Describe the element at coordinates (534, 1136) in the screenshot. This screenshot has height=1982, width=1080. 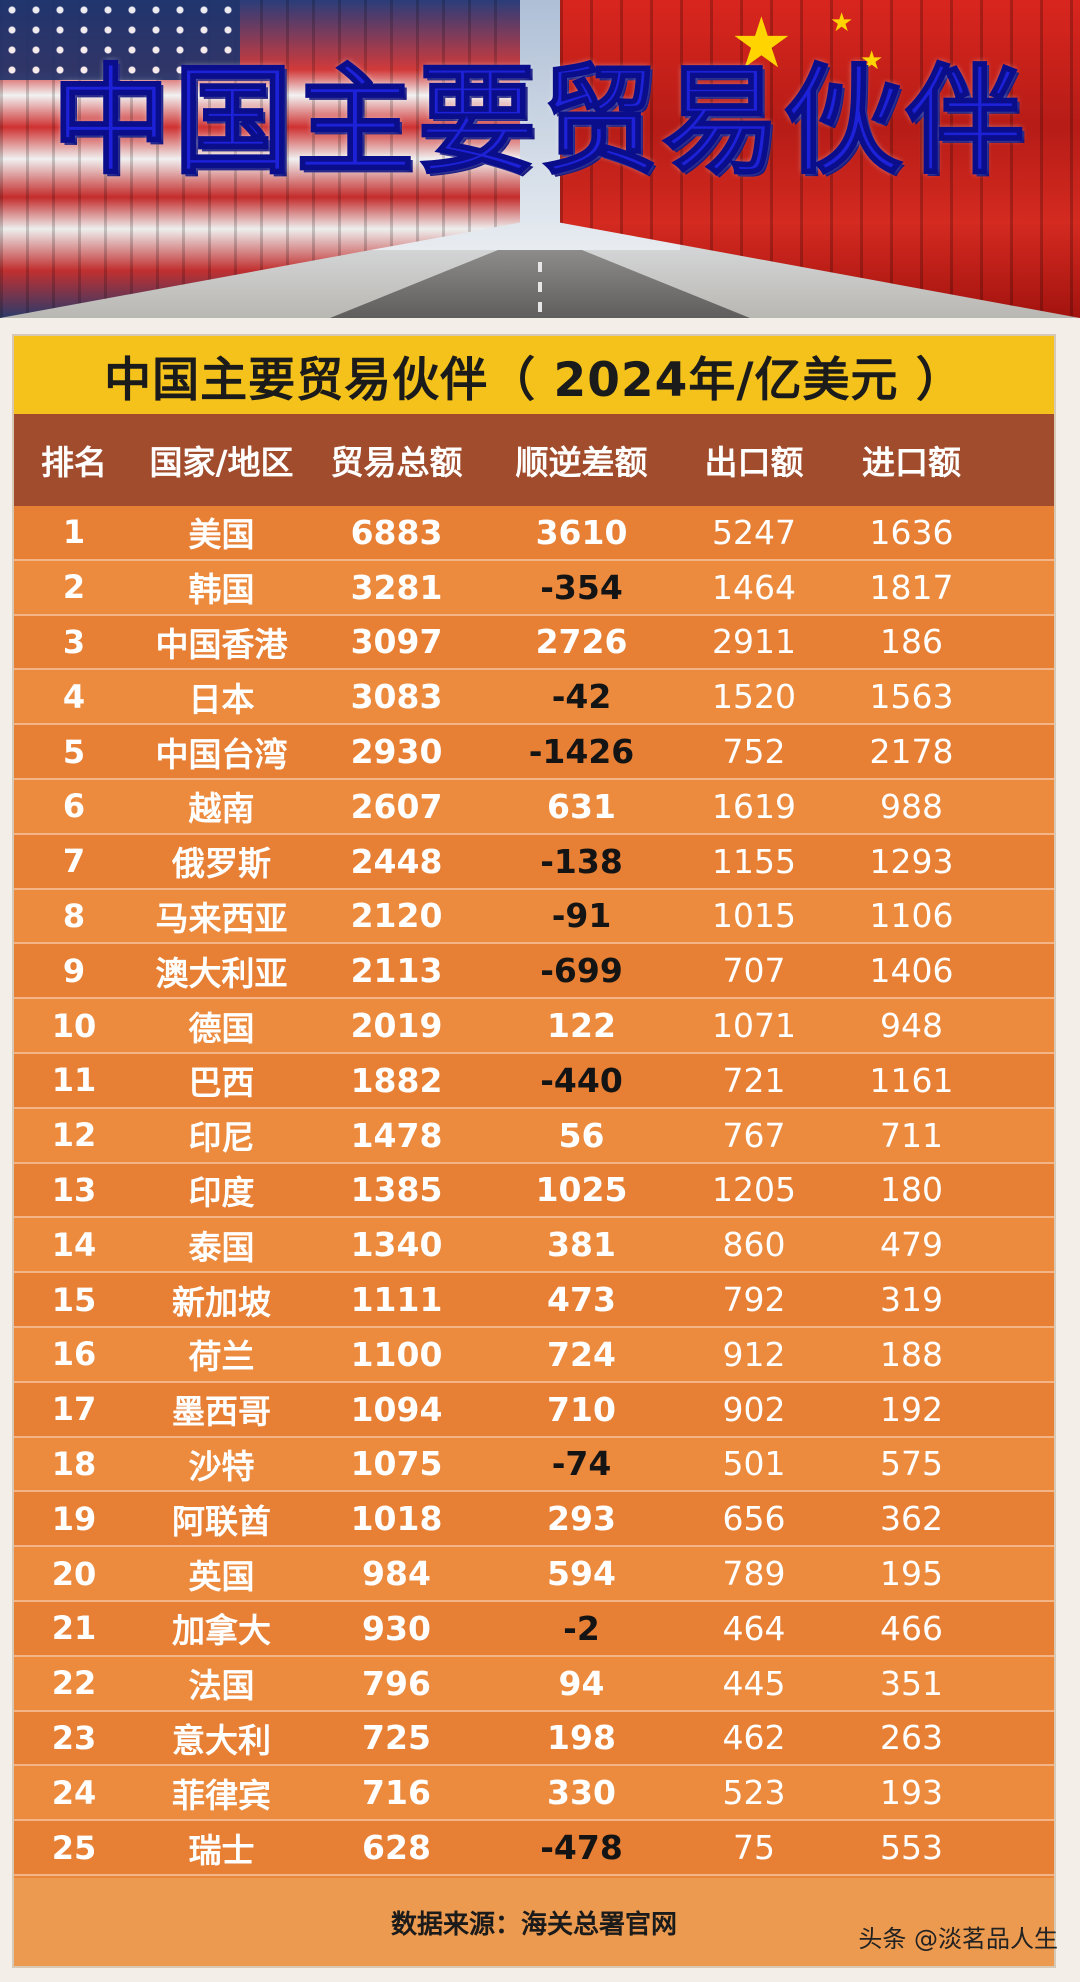
I see `table-row: 12 印尼 1478 56 767 711` at that location.